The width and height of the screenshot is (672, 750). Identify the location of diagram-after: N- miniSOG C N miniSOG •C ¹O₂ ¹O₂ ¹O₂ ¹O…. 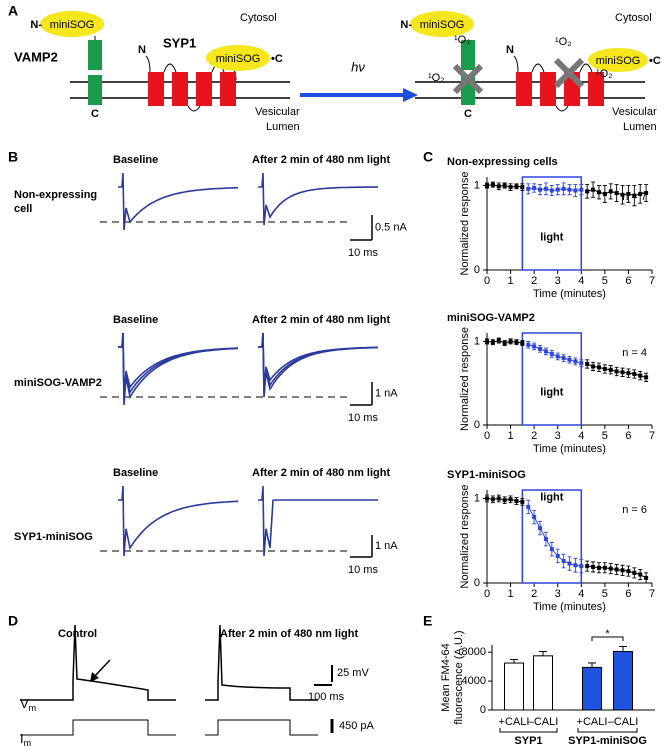
(530, 72).